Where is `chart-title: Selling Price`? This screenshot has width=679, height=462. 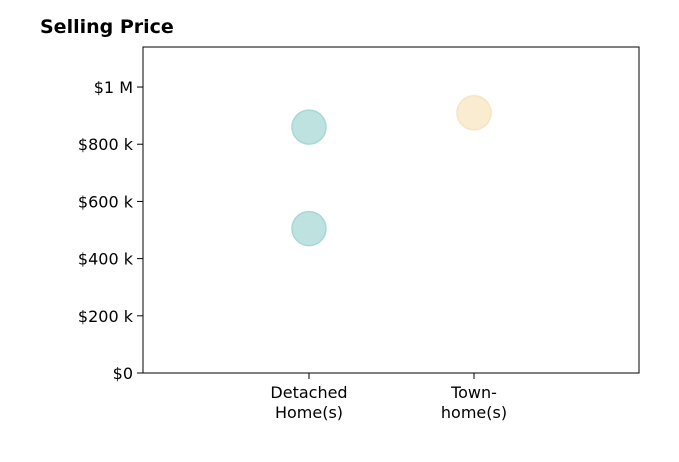
chart-title: Selling Price is located at coordinates (107, 27).